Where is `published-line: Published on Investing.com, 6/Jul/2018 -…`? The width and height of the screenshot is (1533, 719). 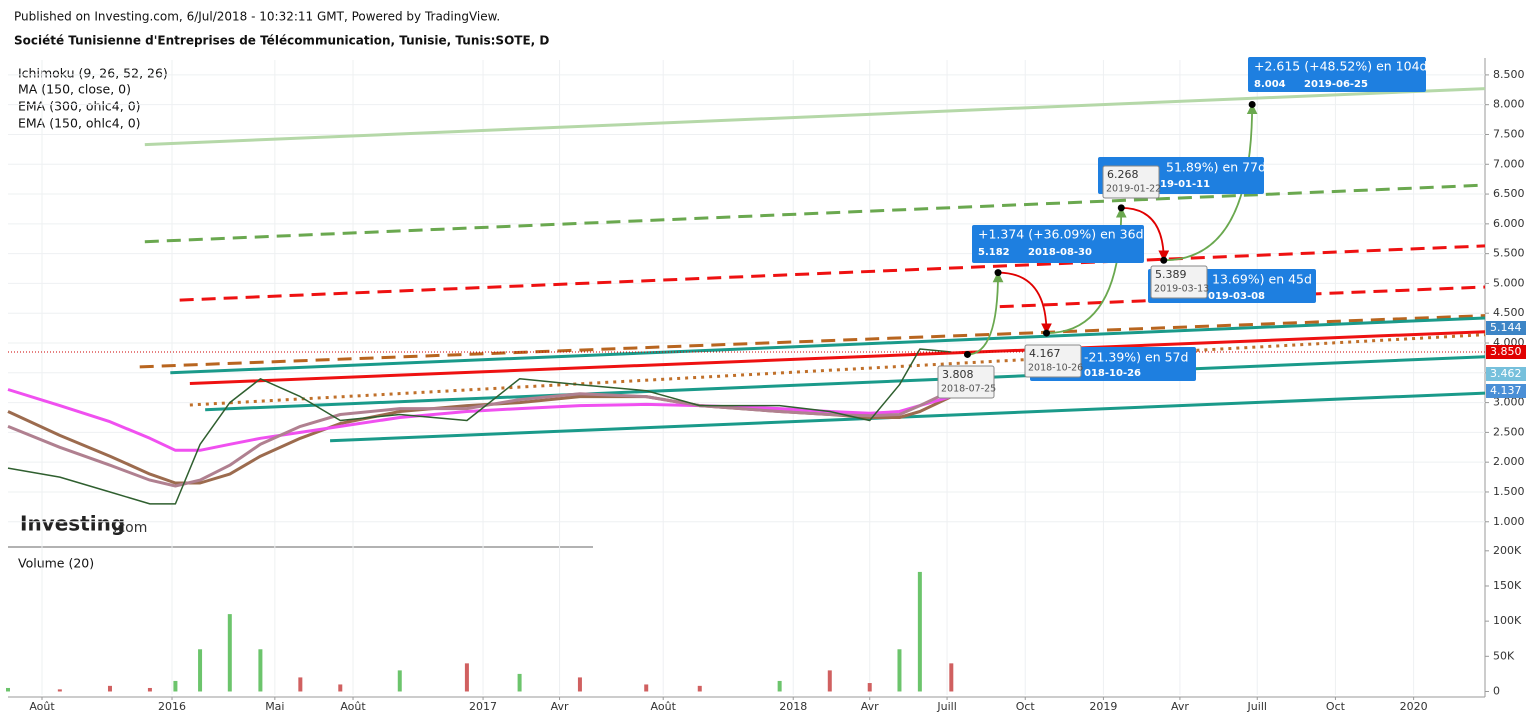
published-line: Published on Investing.com, 6/Jul/2018 -… is located at coordinates (257, 17).